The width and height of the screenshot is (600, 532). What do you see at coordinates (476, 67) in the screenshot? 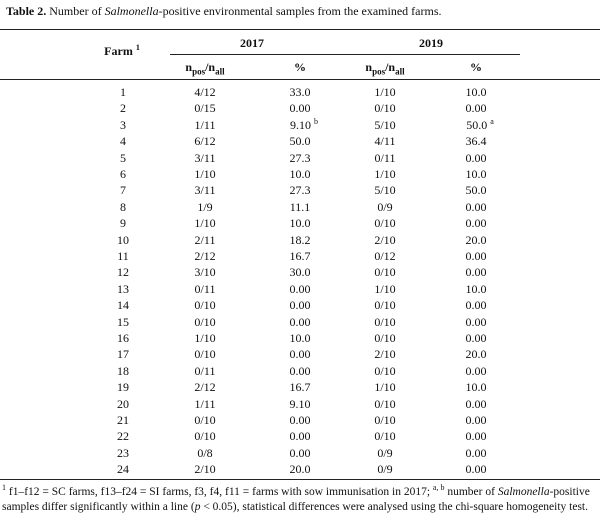
I see `percent-header: %` at bounding box center [476, 67].